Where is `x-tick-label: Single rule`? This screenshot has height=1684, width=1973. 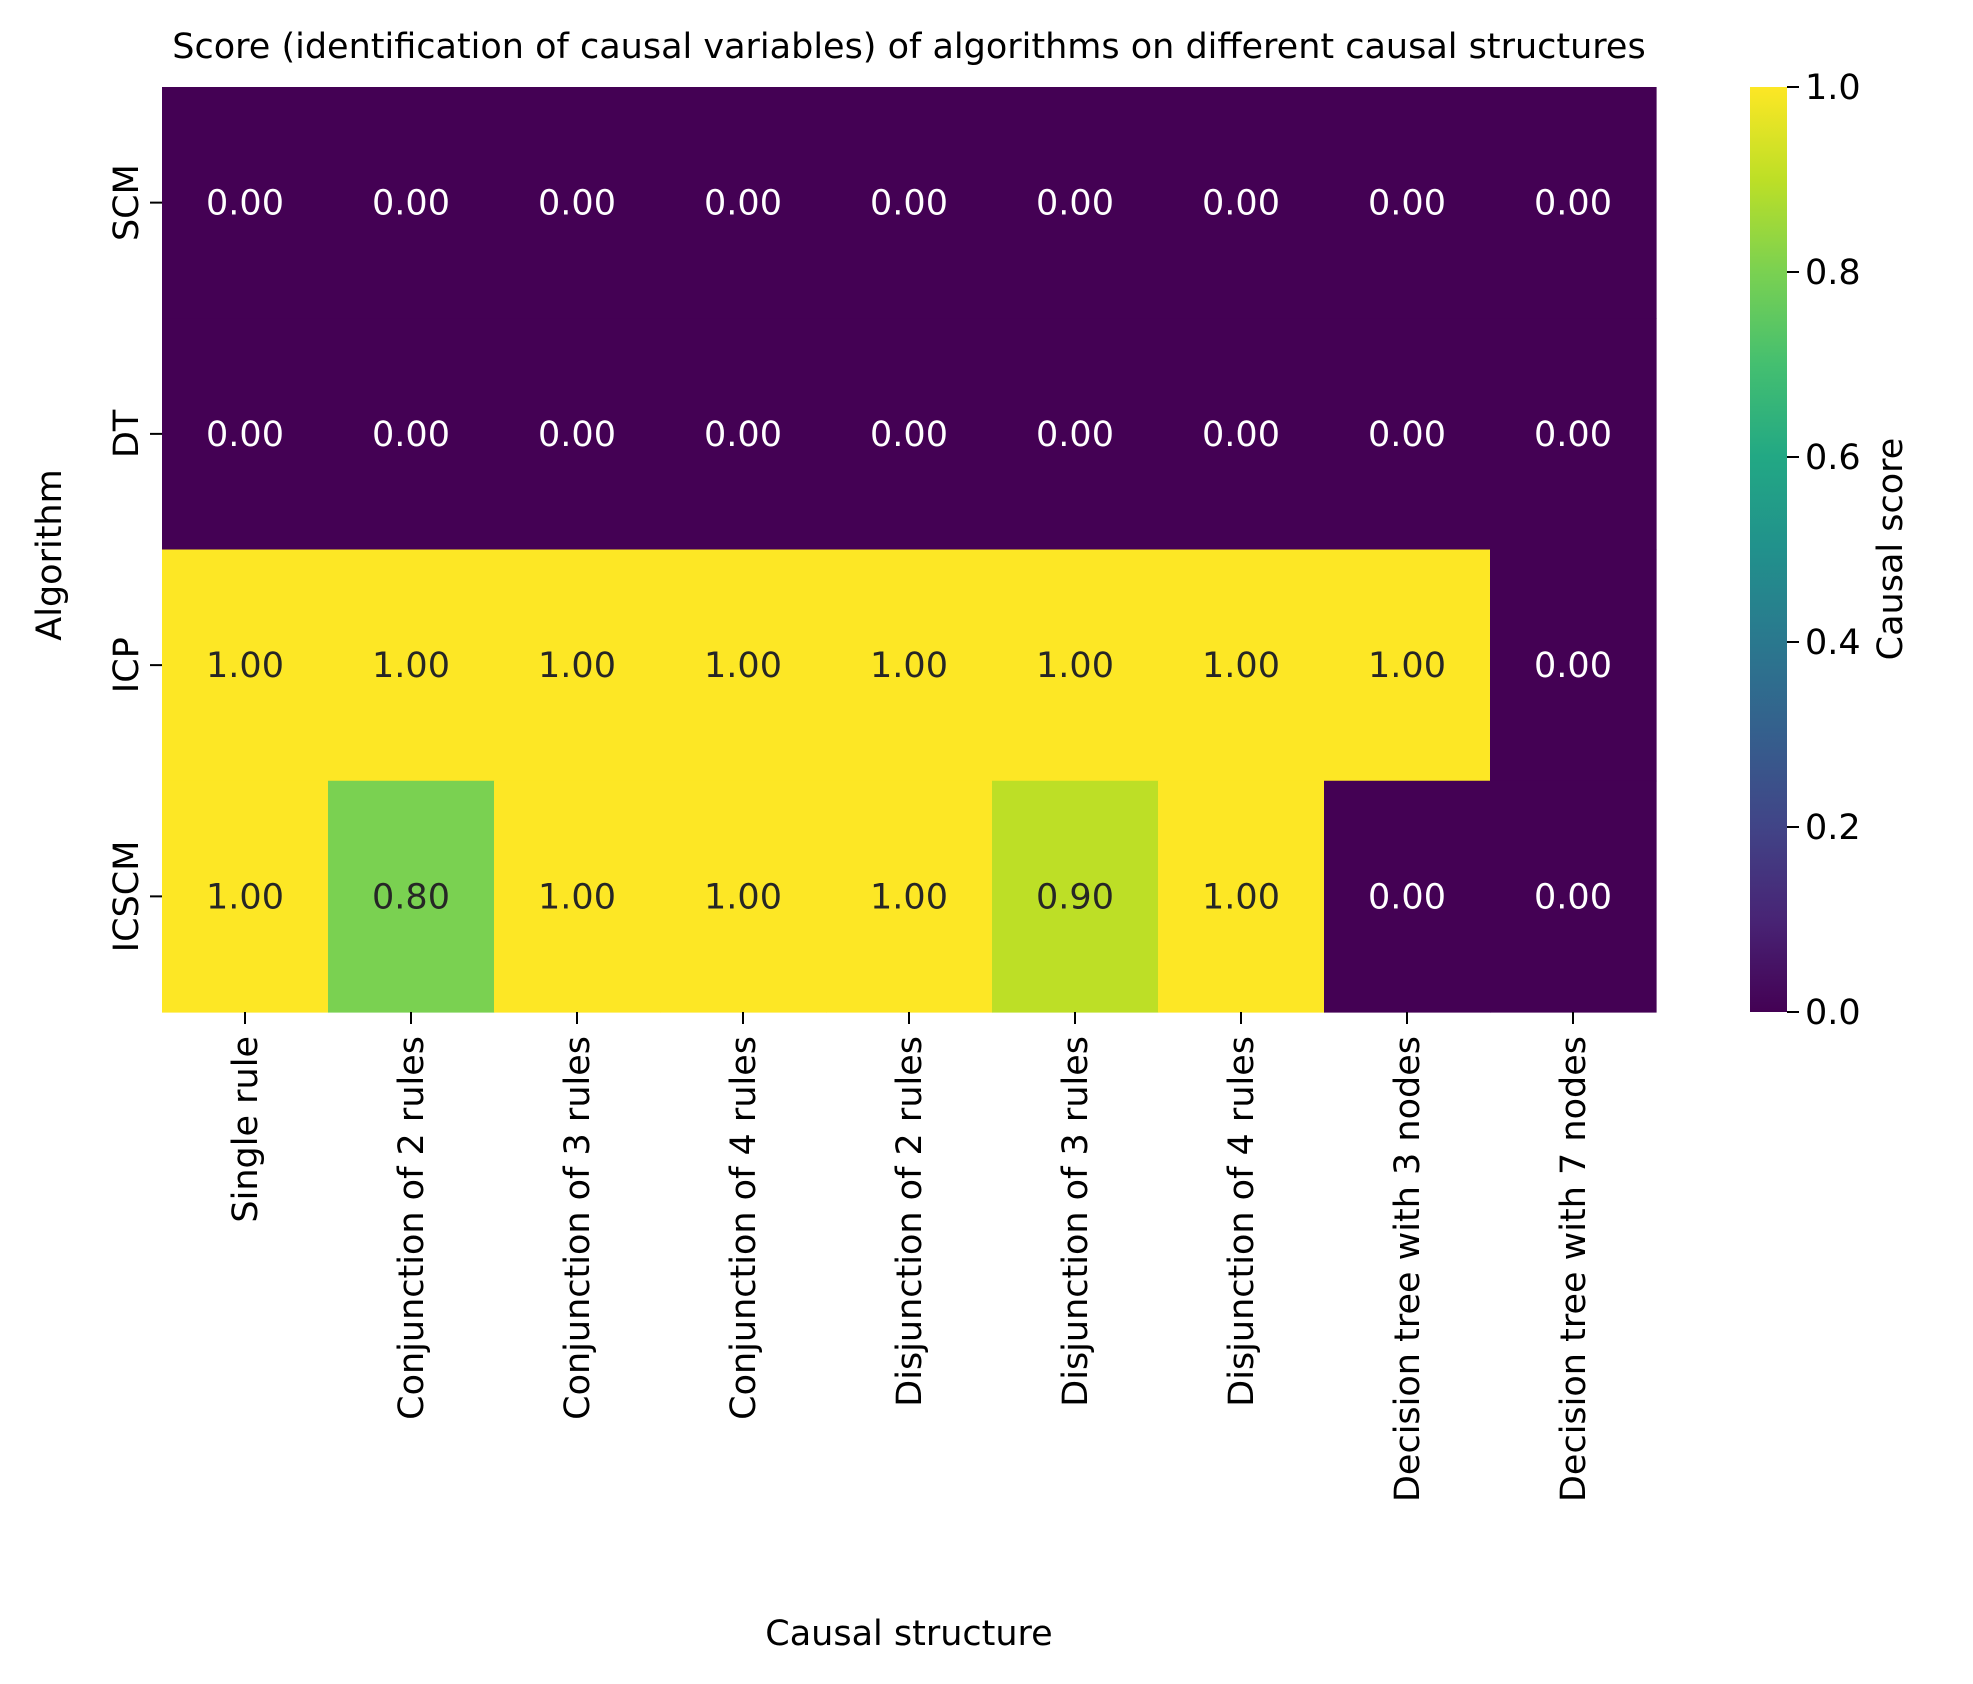
x-tick-label: Single rule is located at coordinates (246, 1129).